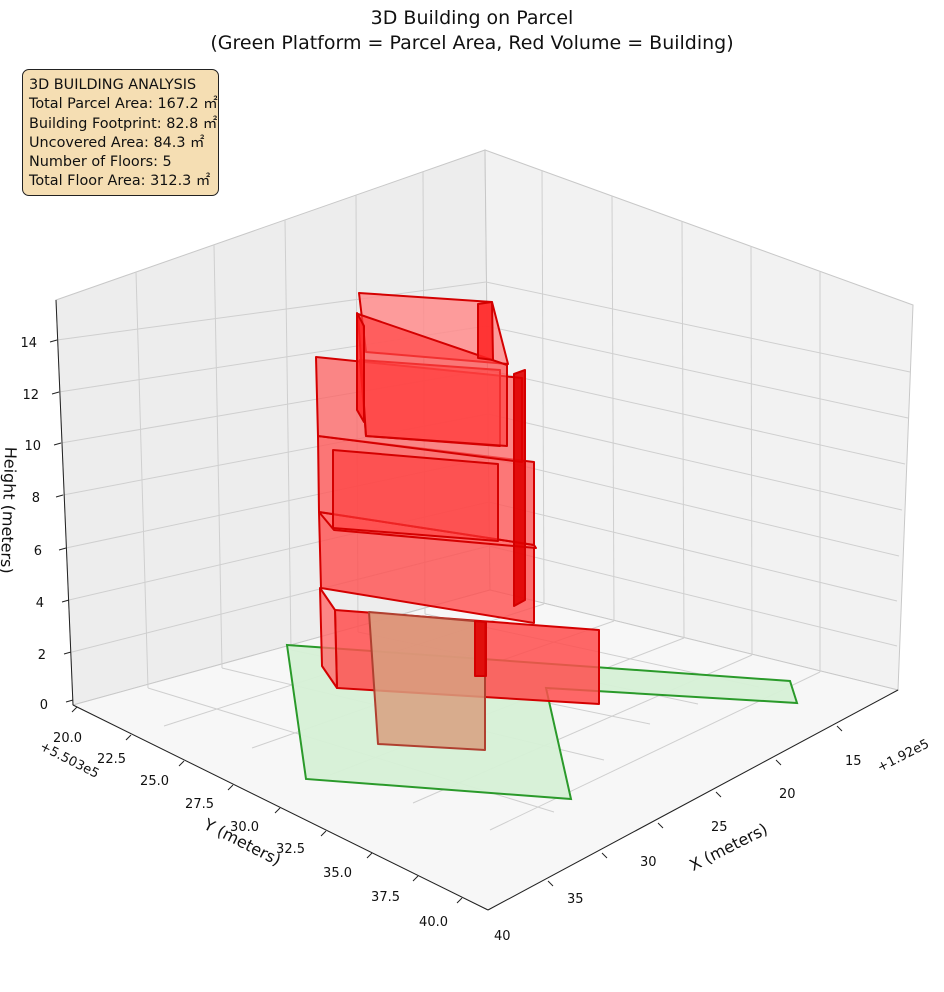 This screenshot has width=944, height=992. What do you see at coordinates (290, 849) in the screenshot?
I see `y-tick-label: 32.5` at bounding box center [290, 849].